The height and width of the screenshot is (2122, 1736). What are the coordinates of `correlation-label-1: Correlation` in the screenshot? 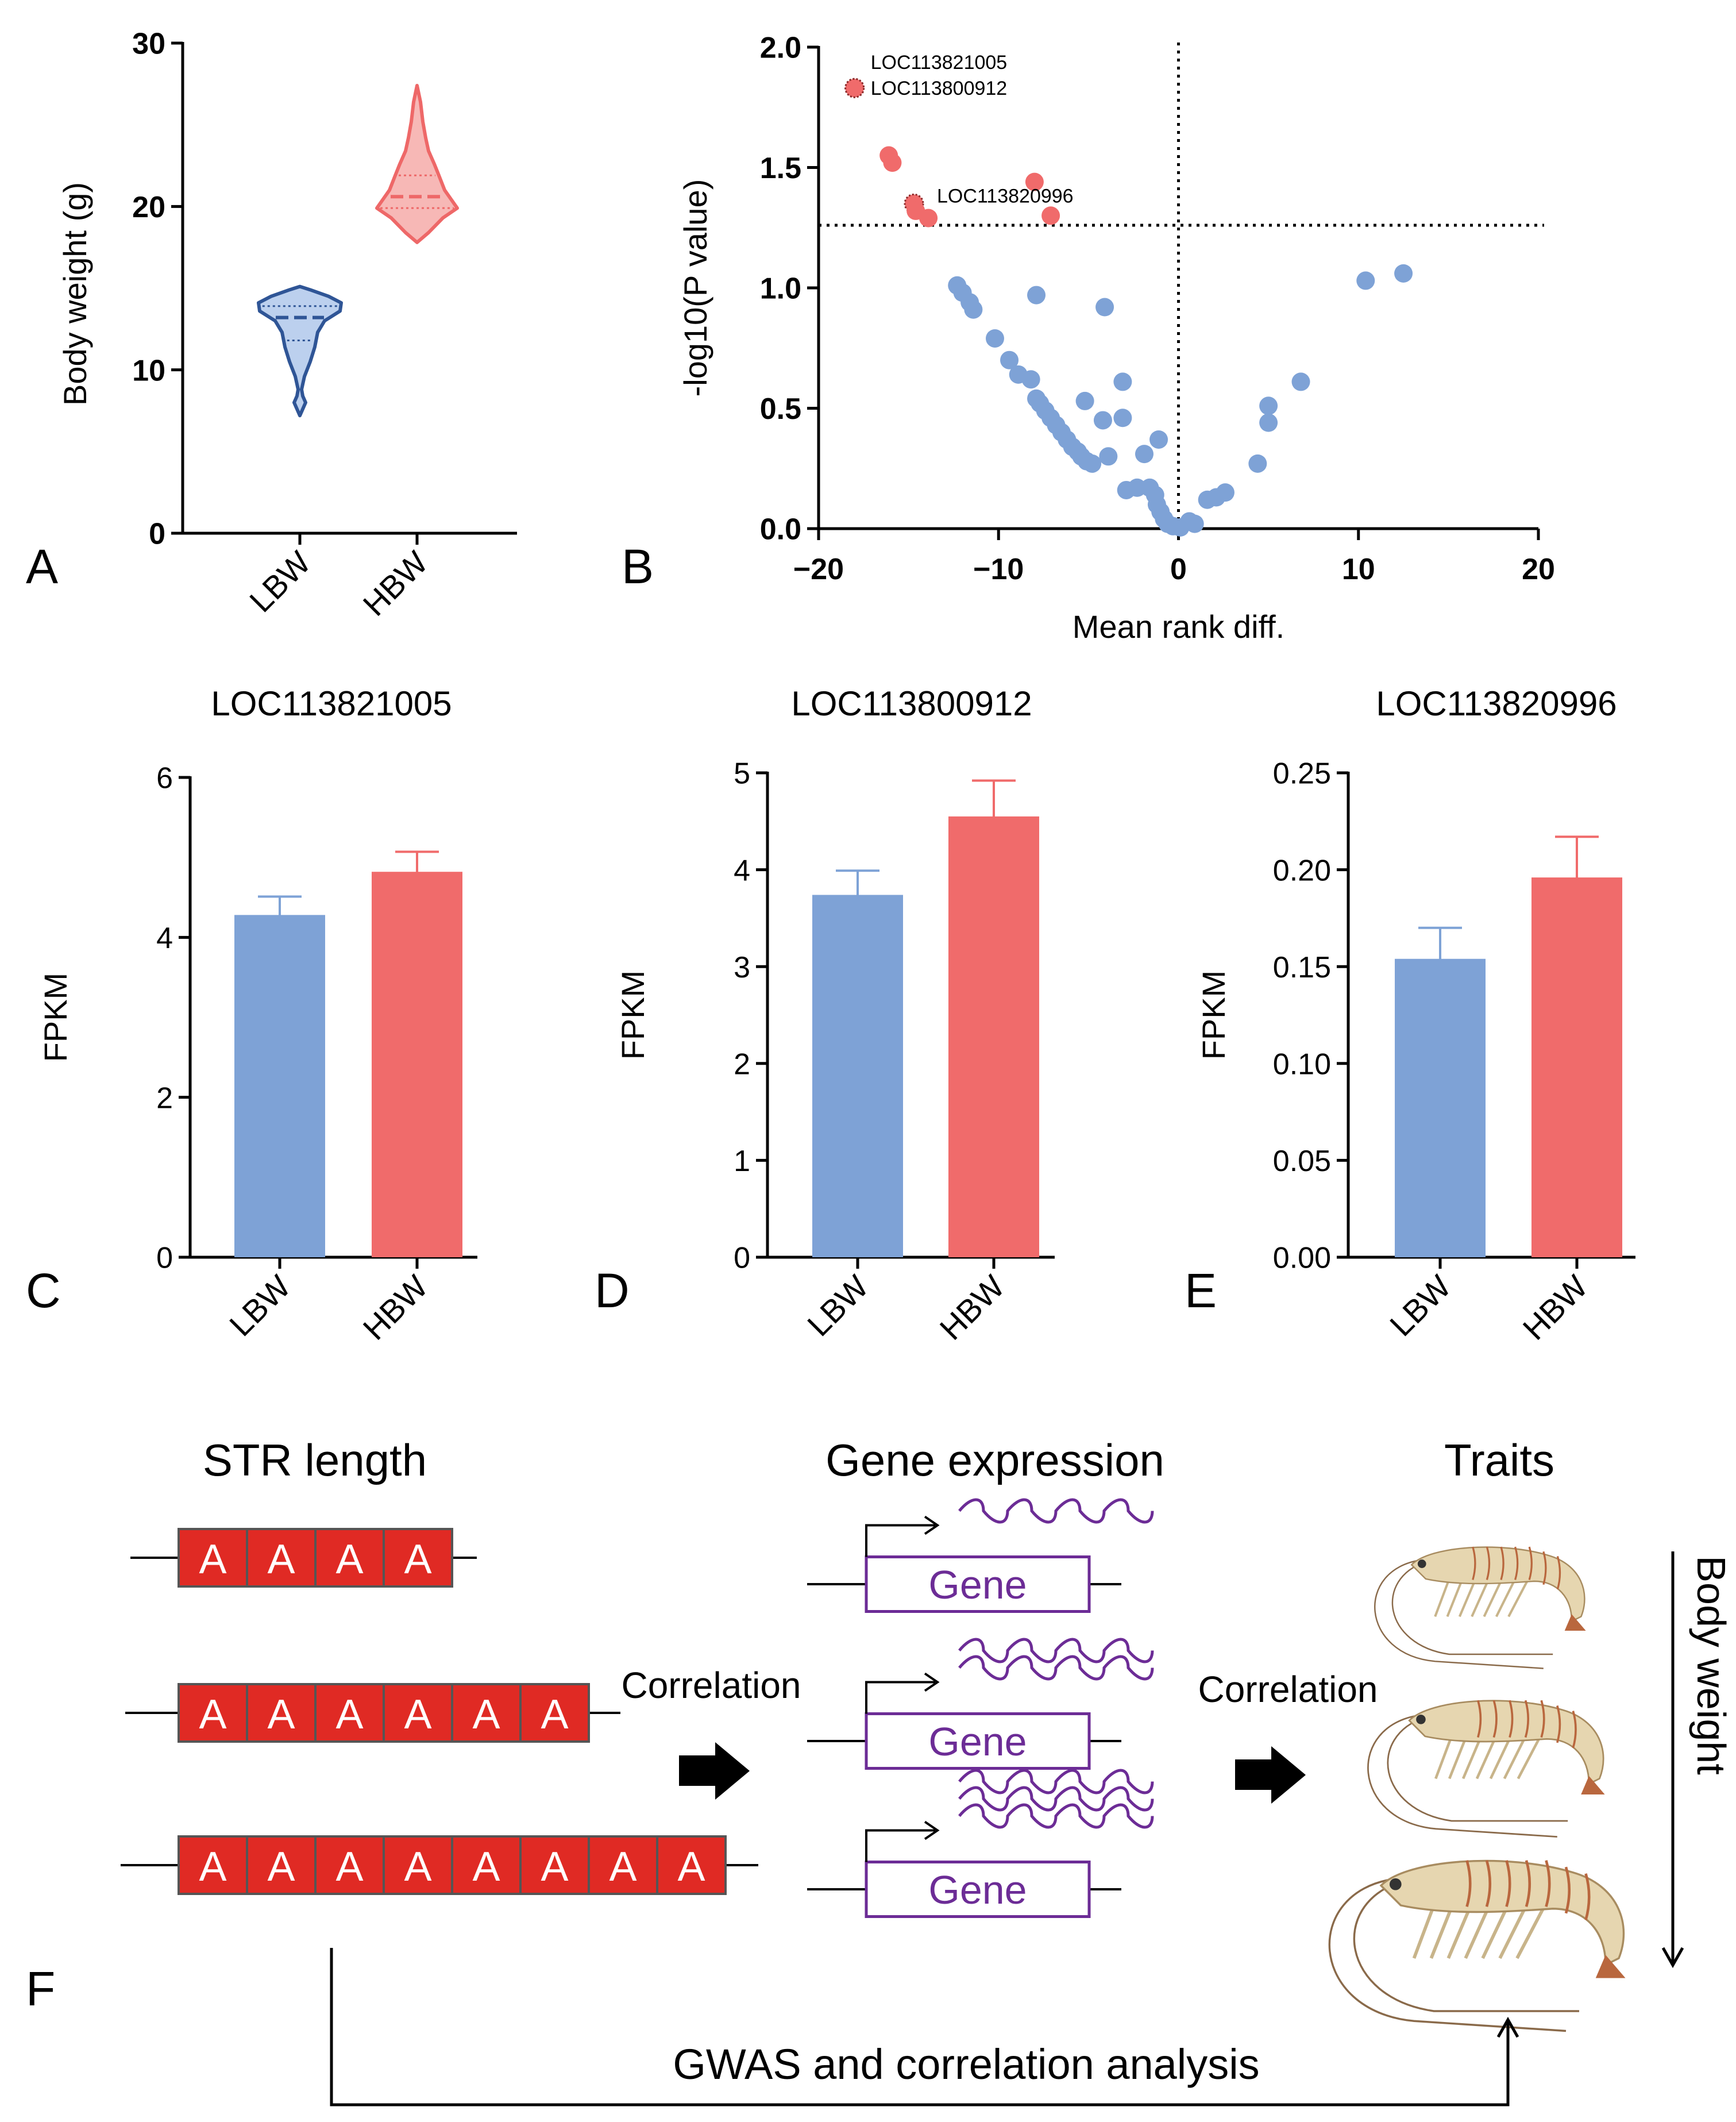 It's located at (711, 1686).